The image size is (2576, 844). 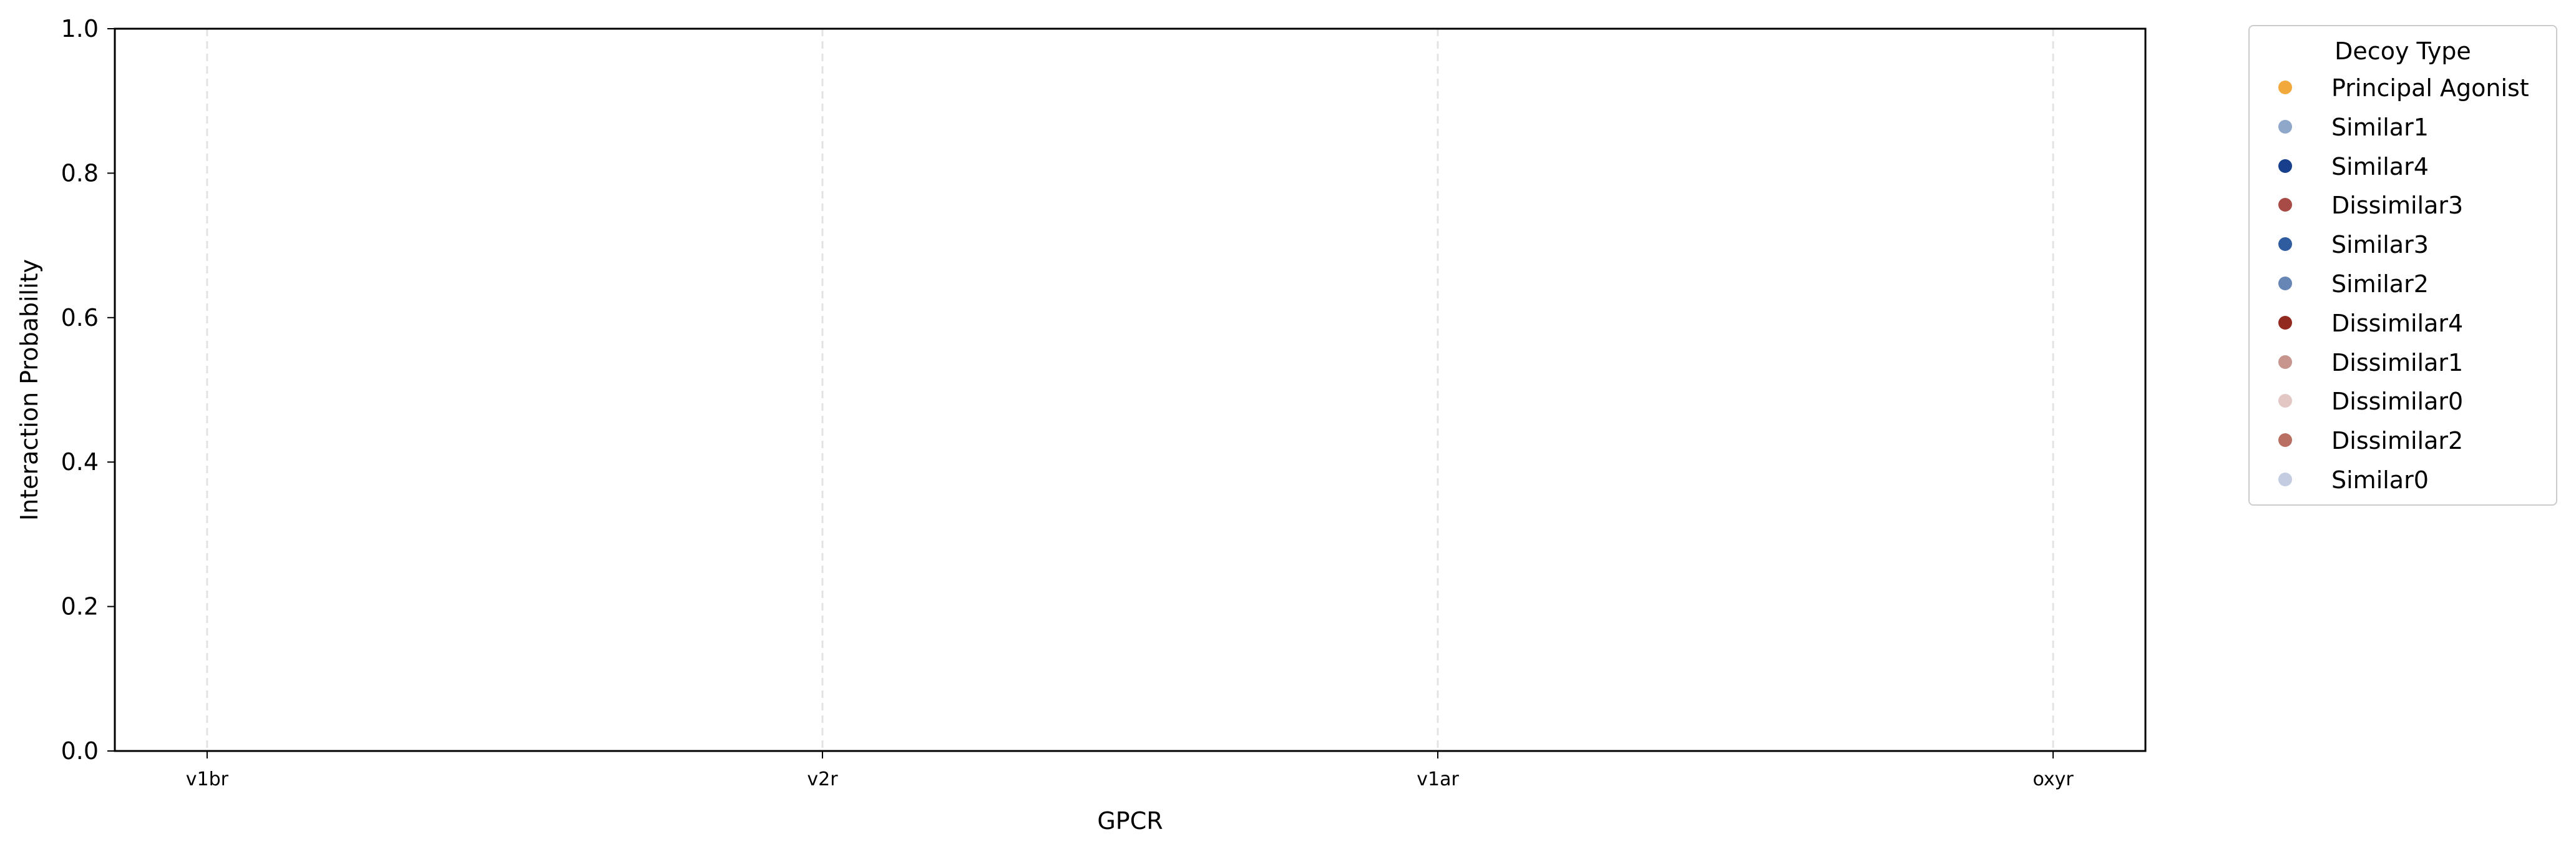 I want to click on legend-item: Dissimilar0, so click(x=2403, y=401).